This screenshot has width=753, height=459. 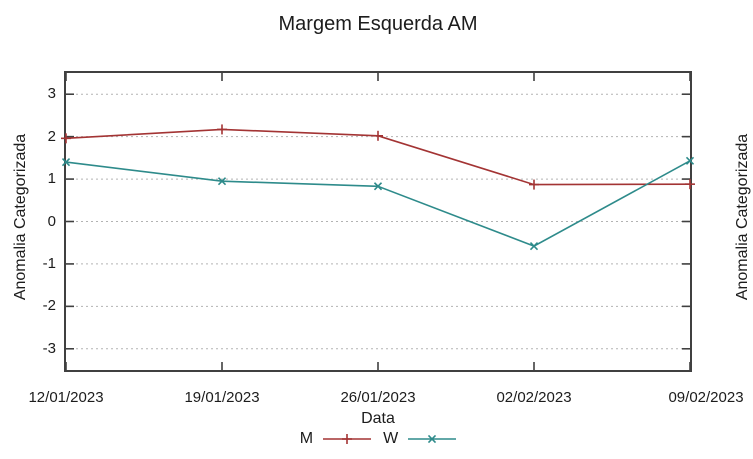 What do you see at coordinates (306, 438) in the screenshot?
I see `legend-label: M` at bounding box center [306, 438].